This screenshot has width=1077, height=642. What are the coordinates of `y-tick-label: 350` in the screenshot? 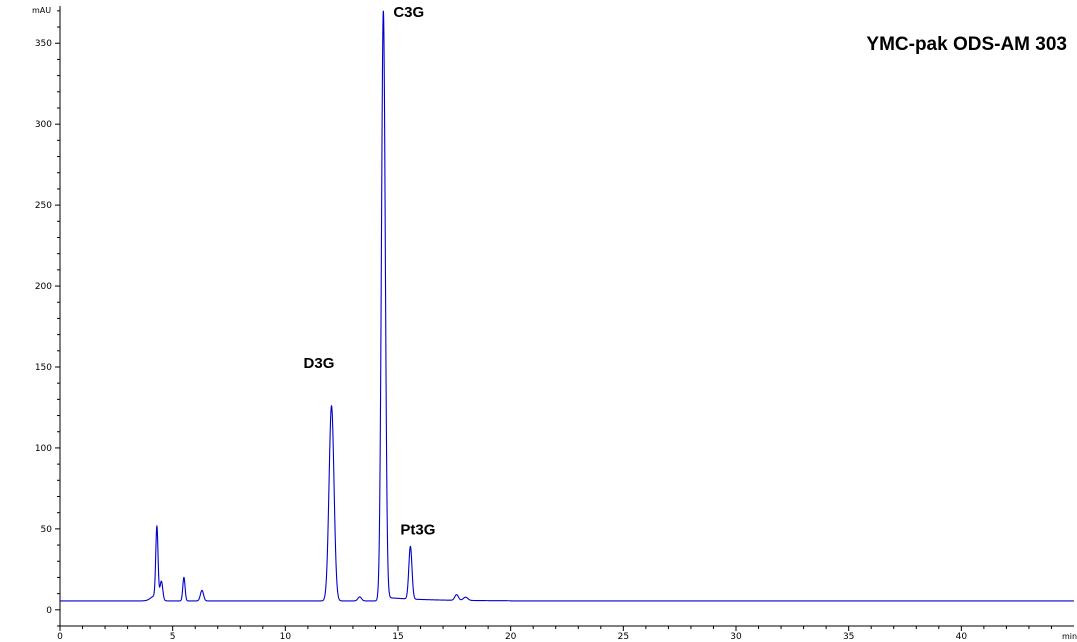 It's located at (43, 44).